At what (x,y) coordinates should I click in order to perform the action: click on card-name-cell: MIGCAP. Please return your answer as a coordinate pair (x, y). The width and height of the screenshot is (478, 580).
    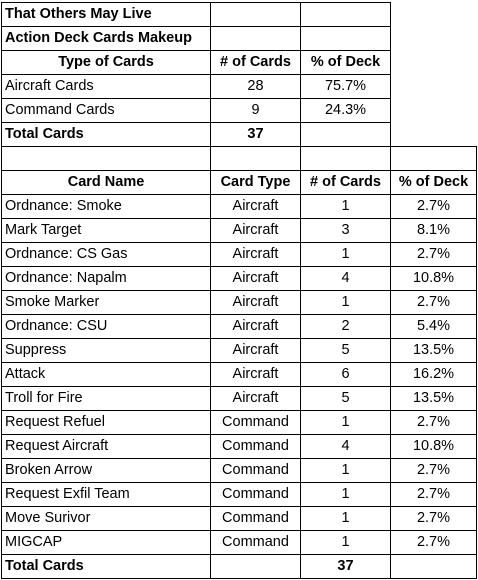
    Looking at the image, I should click on (106, 542).